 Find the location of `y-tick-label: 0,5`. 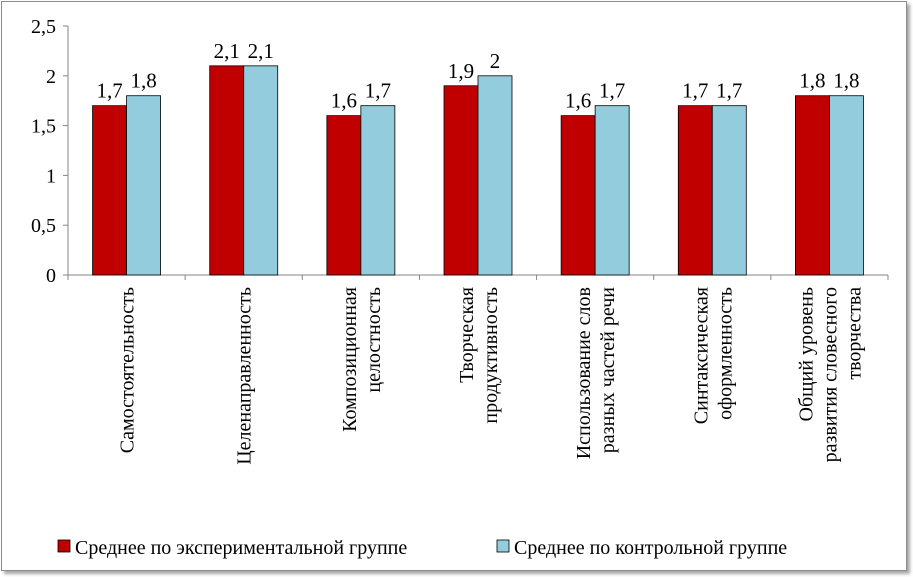

y-tick-label: 0,5 is located at coordinates (43, 226).